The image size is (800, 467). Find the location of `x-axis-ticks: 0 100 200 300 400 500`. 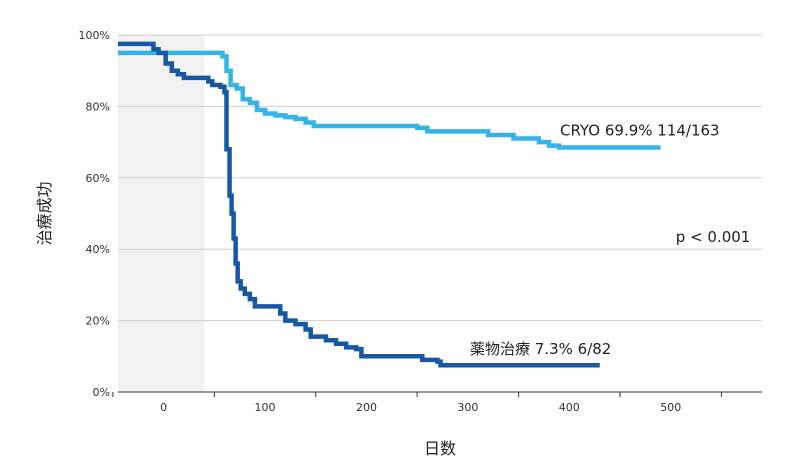

x-axis-ticks: 0 100 200 300 400 500 is located at coordinates (417, 403).